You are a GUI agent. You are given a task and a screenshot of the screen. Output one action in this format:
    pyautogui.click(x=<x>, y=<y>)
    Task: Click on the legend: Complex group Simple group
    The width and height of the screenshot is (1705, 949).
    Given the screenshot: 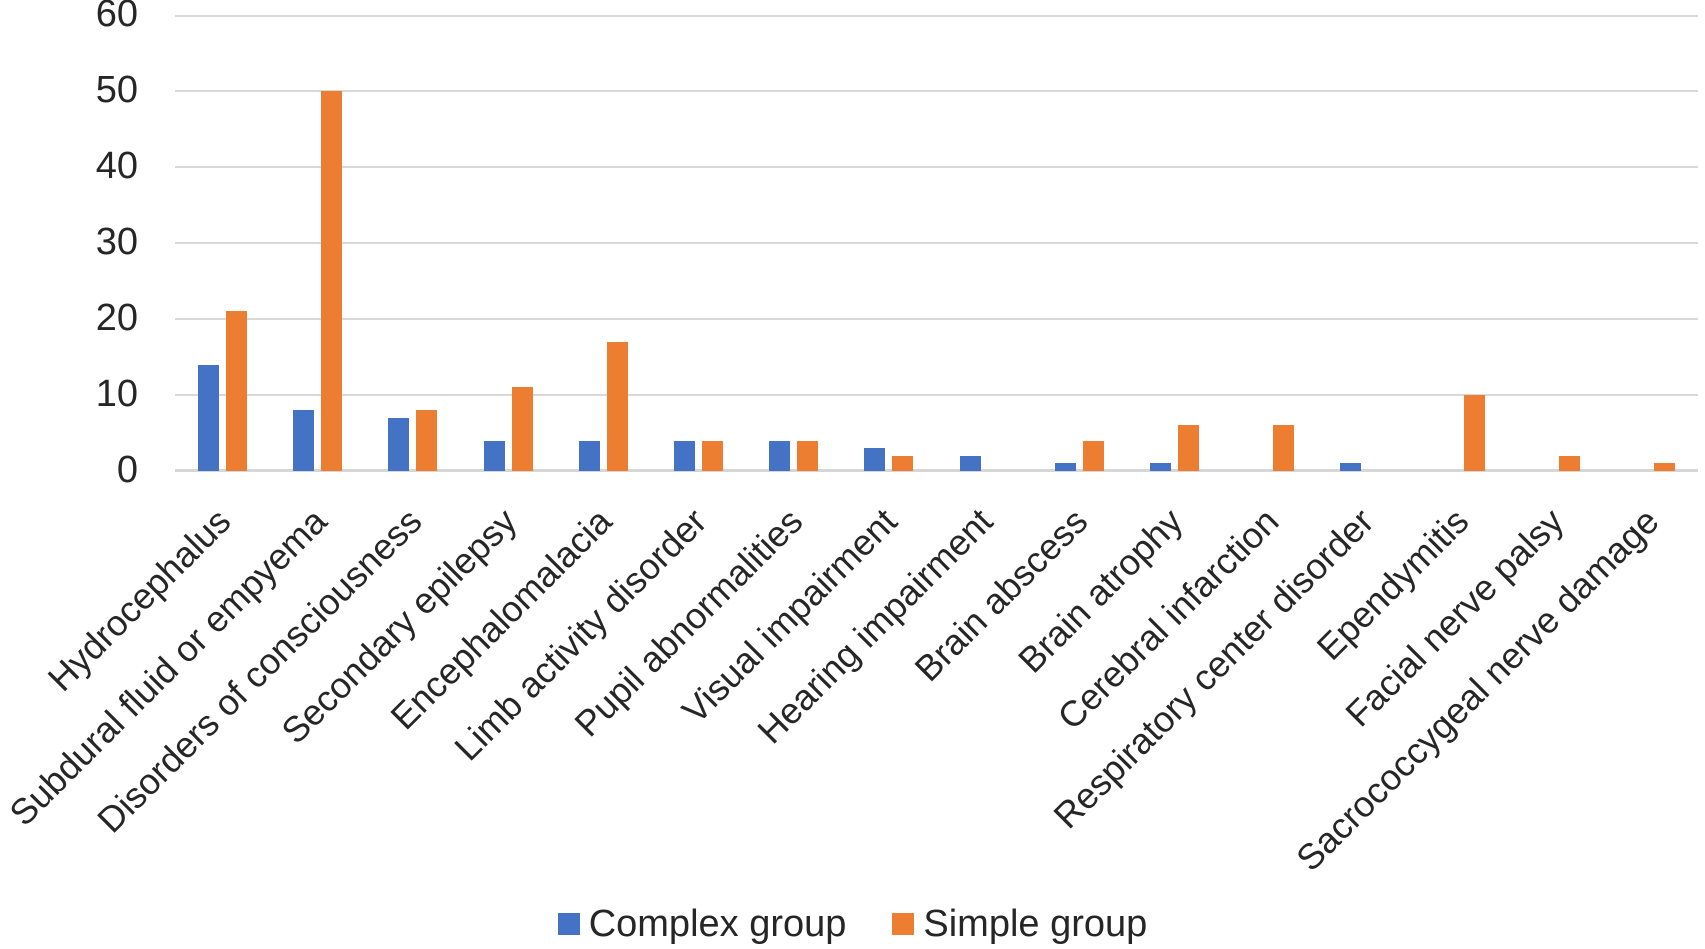 What is the action you would take?
    pyautogui.click(x=852, y=924)
    